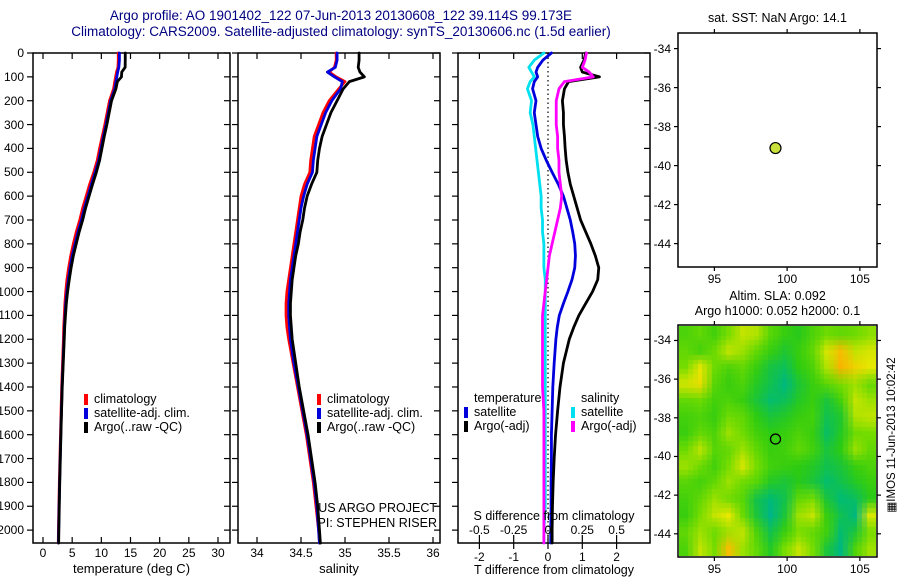 Image resolution: width=900 pixels, height=580 pixels. Describe the element at coordinates (12, 458) in the screenshot. I see `tick-label: 1700` at that location.